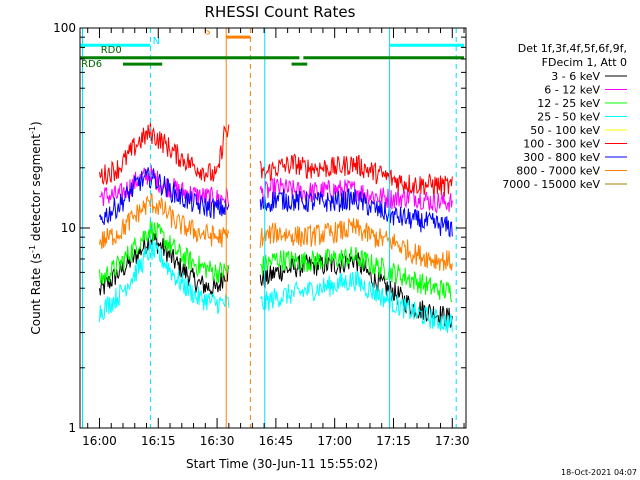  What do you see at coordinates (91, 64) in the screenshot?
I see `annotation-rd6: RD6` at bounding box center [91, 64].